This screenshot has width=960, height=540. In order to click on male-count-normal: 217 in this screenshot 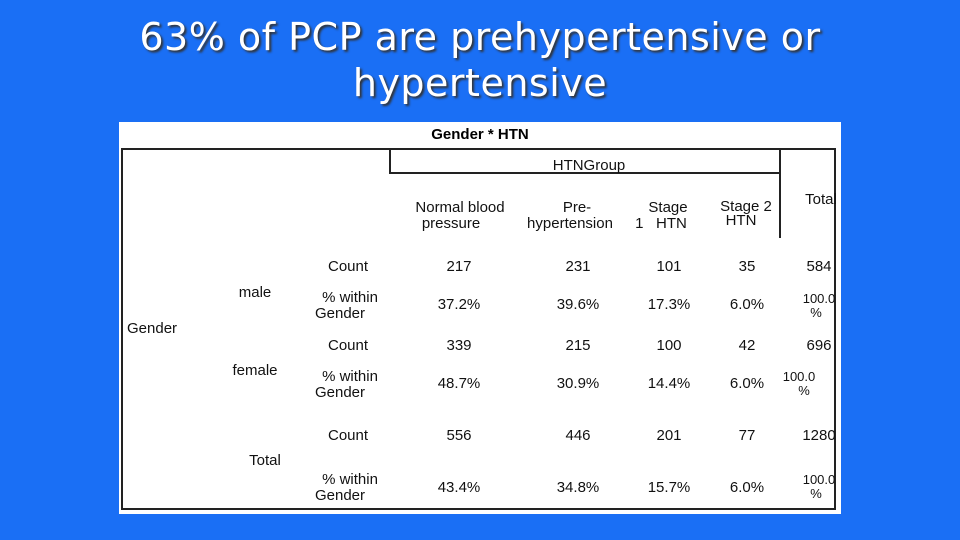, I will do `click(459, 266)`.